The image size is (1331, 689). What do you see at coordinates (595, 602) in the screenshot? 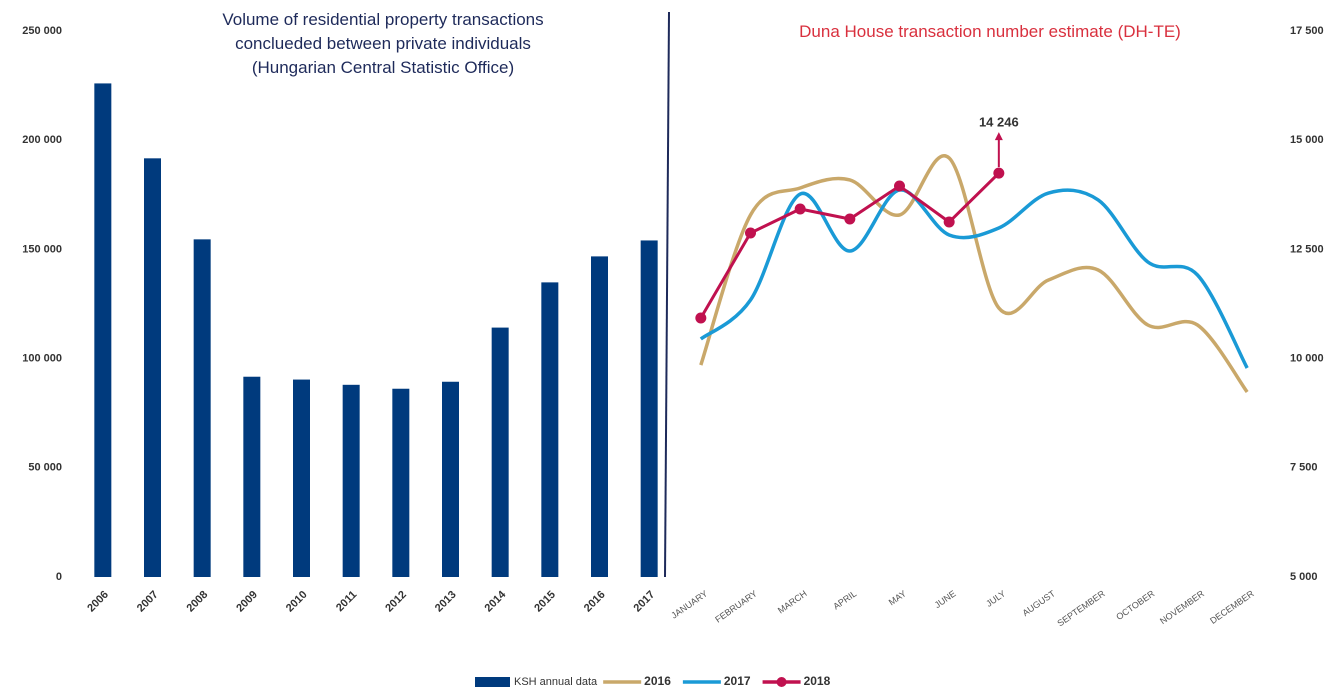
I see `x-tick-label: 2016` at bounding box center [595, 602].